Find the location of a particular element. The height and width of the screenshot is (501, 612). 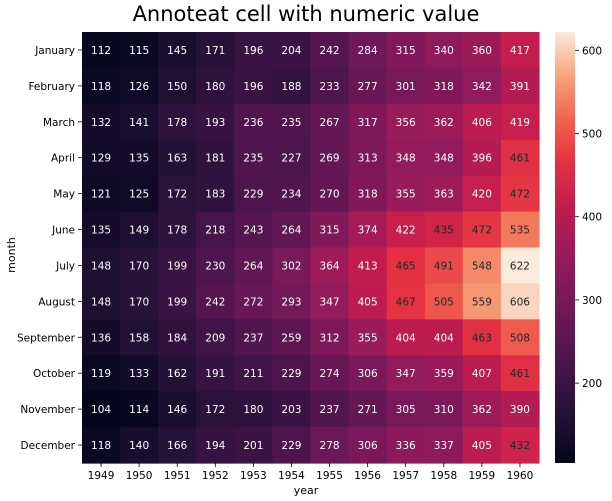

cell-value-label: 472 is located at coordinates (520, 195).